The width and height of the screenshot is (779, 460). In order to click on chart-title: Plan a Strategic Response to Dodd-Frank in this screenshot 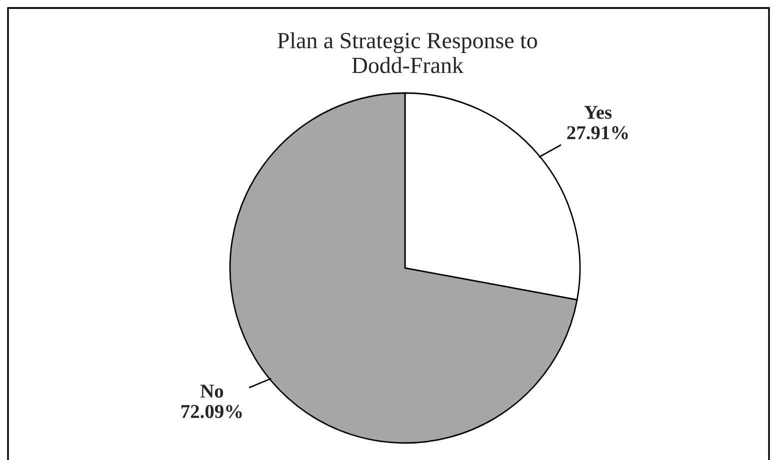, I will do `click(408, 53)`.